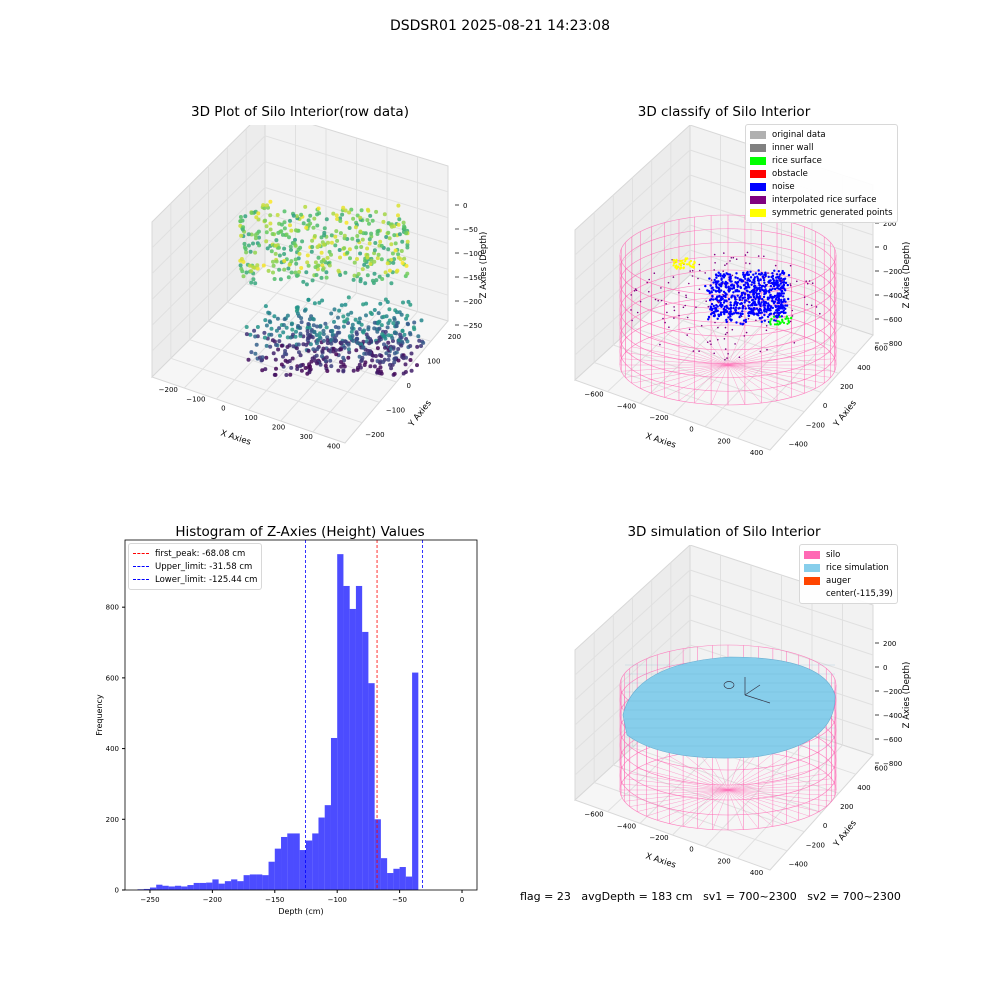 The height and width of the screenshot is (1000, 1000). I want to click on p4-xtick: 400, so click(756, 873).